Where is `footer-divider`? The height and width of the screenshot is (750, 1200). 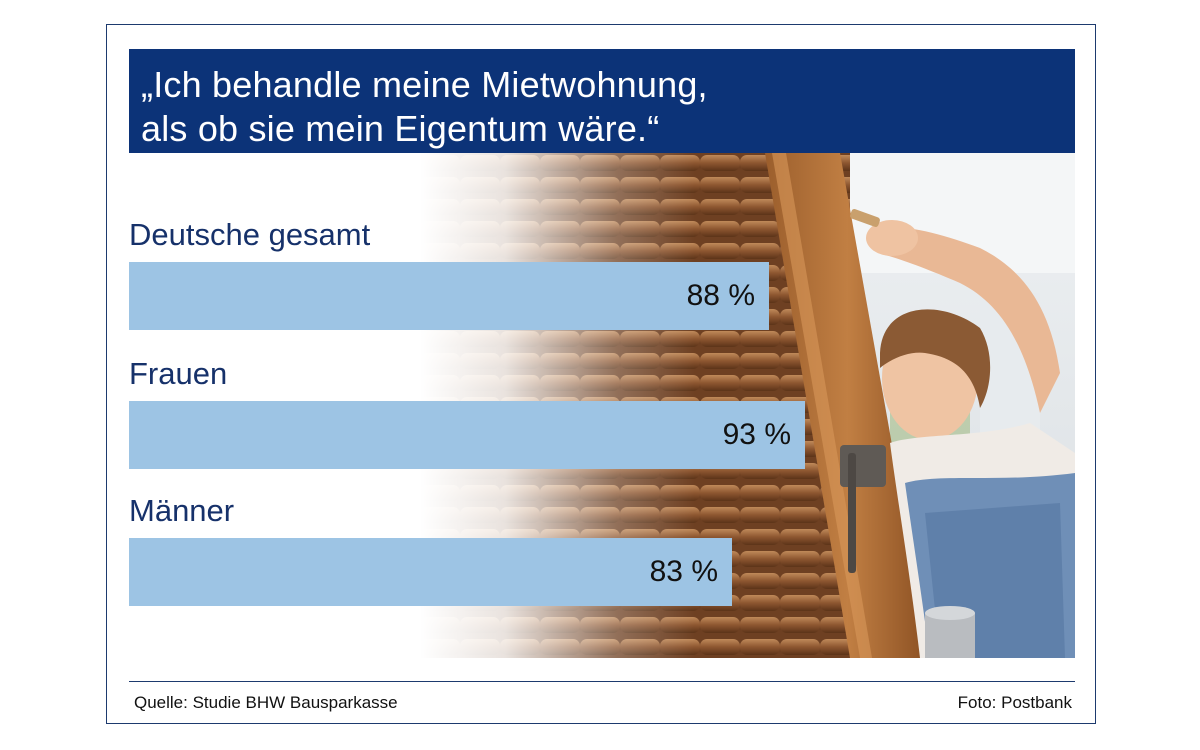
footer-divider is located at coordinates (602, 681).